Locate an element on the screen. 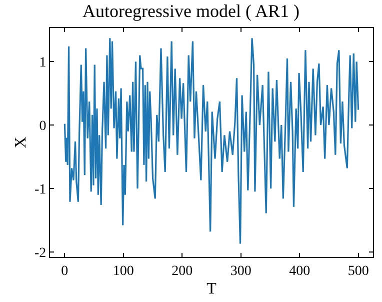  x-tick-label: 400 is located at coordinates (299, 271).